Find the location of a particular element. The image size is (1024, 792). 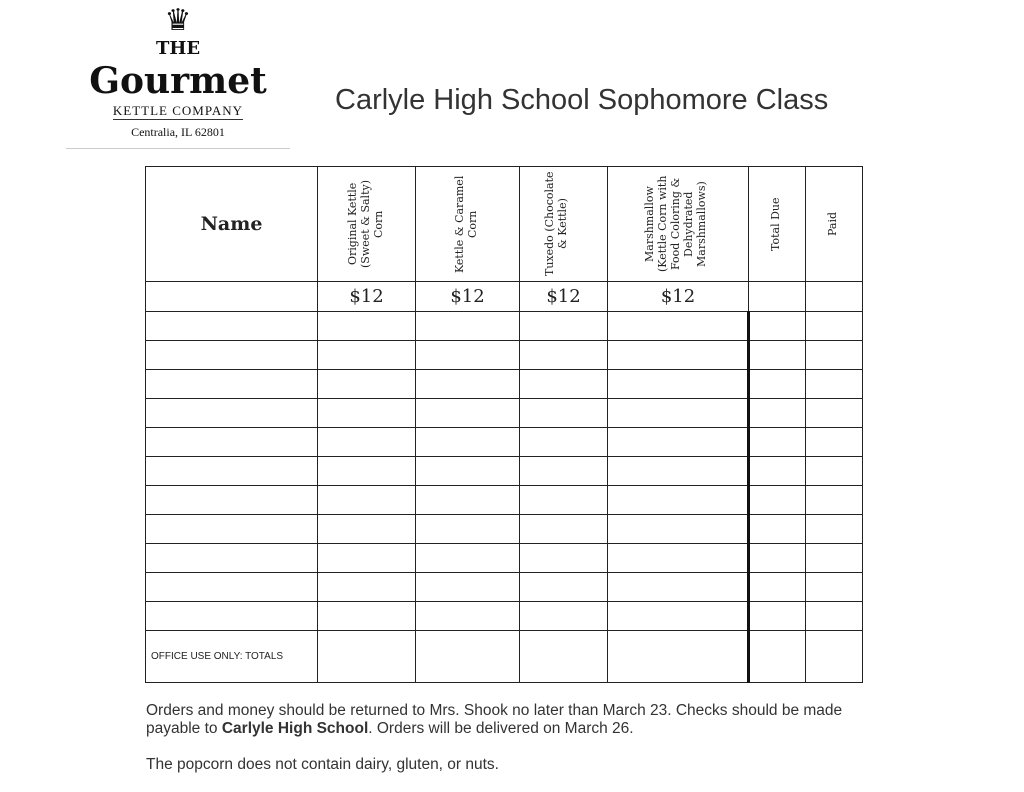

price-cell: $12 is located at coordinates (678, 296).